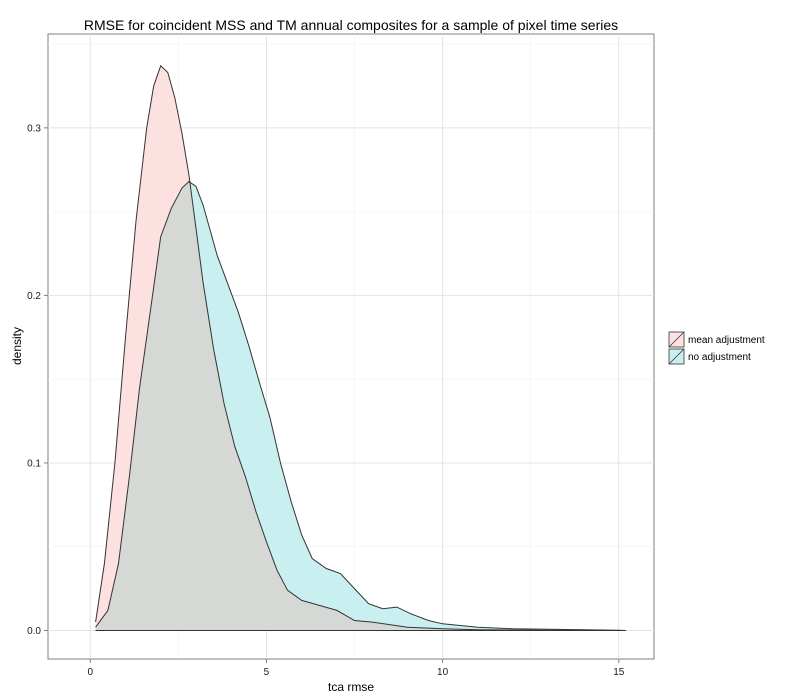 The image size is (800, 700). What do you see at coordinates (17, 346) in the screenshot?
I see `y-axis-title: density` at bounding box center [17, 346].